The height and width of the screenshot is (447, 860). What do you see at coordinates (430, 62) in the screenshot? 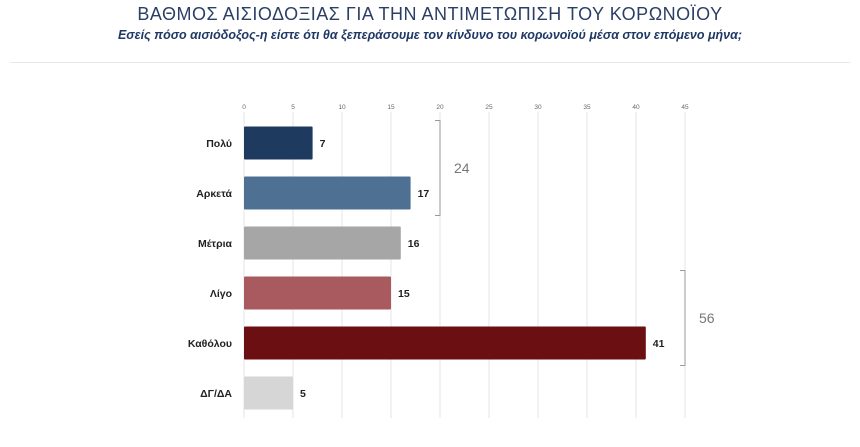
I see `header-divider` at bounding box center [430, 62].